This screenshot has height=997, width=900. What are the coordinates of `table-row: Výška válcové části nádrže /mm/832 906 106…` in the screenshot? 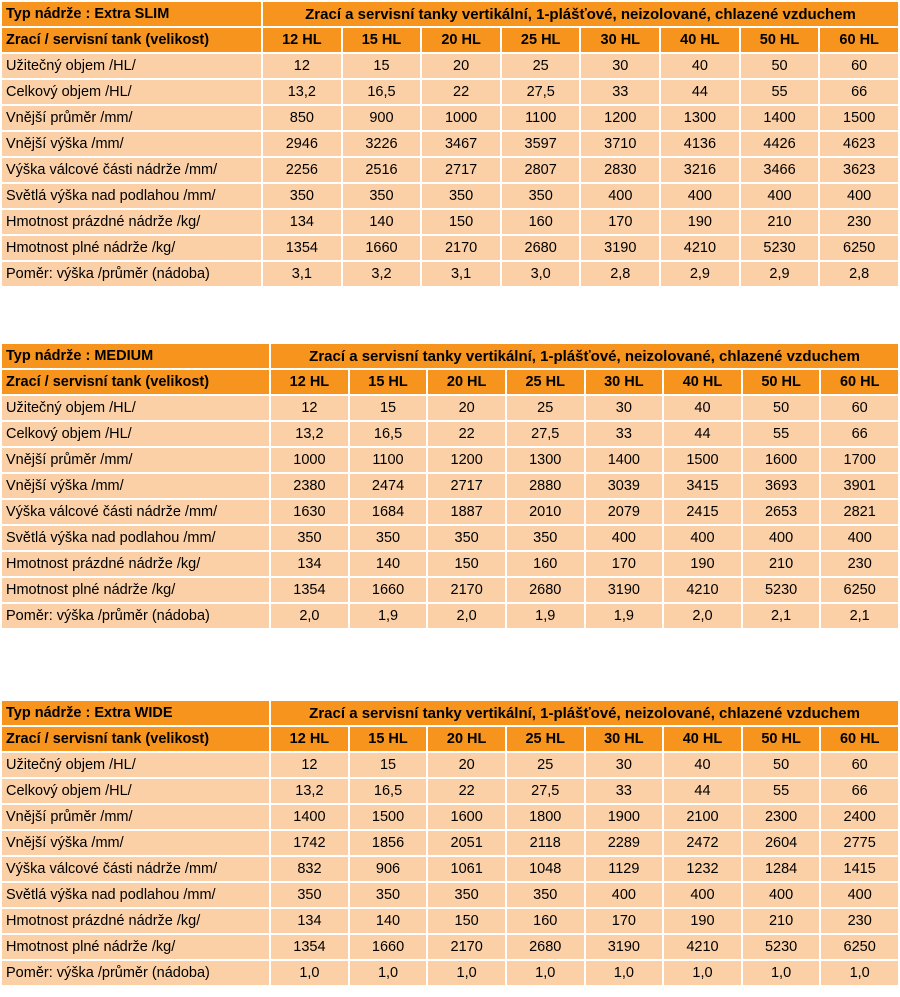 It's located at (450, 869).